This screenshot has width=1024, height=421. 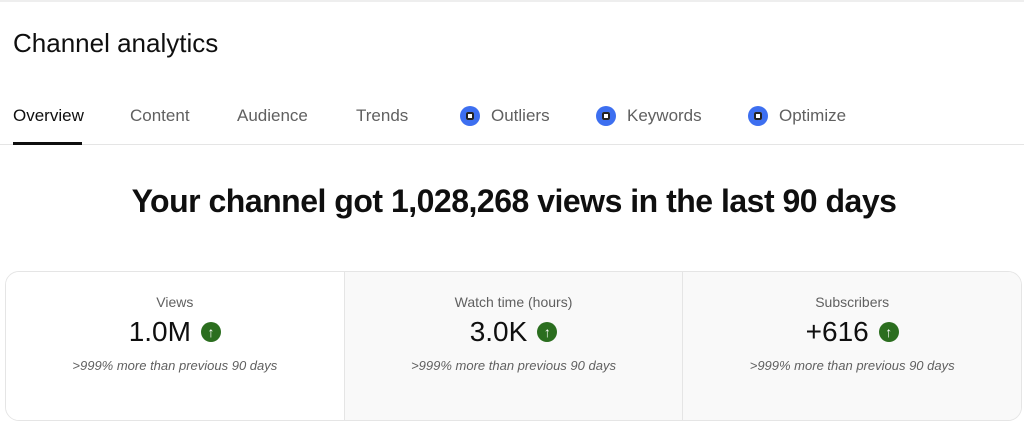 I want to click on metric-value: 3.0K, so click(x=498, y=331).